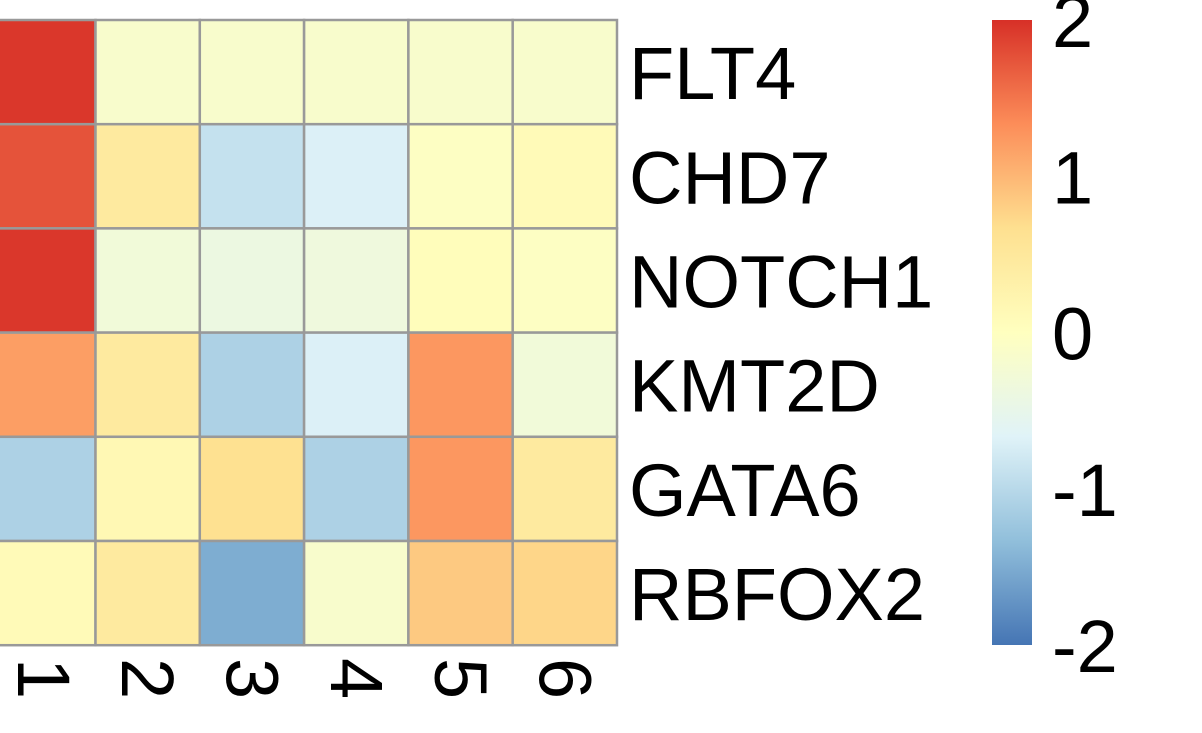 The image size is (1202, 733). What do you see at coordinates (1072, 334) in the screenshot?
I see `colorbar-tick-label: 0` at bounding box center [1072, 334].